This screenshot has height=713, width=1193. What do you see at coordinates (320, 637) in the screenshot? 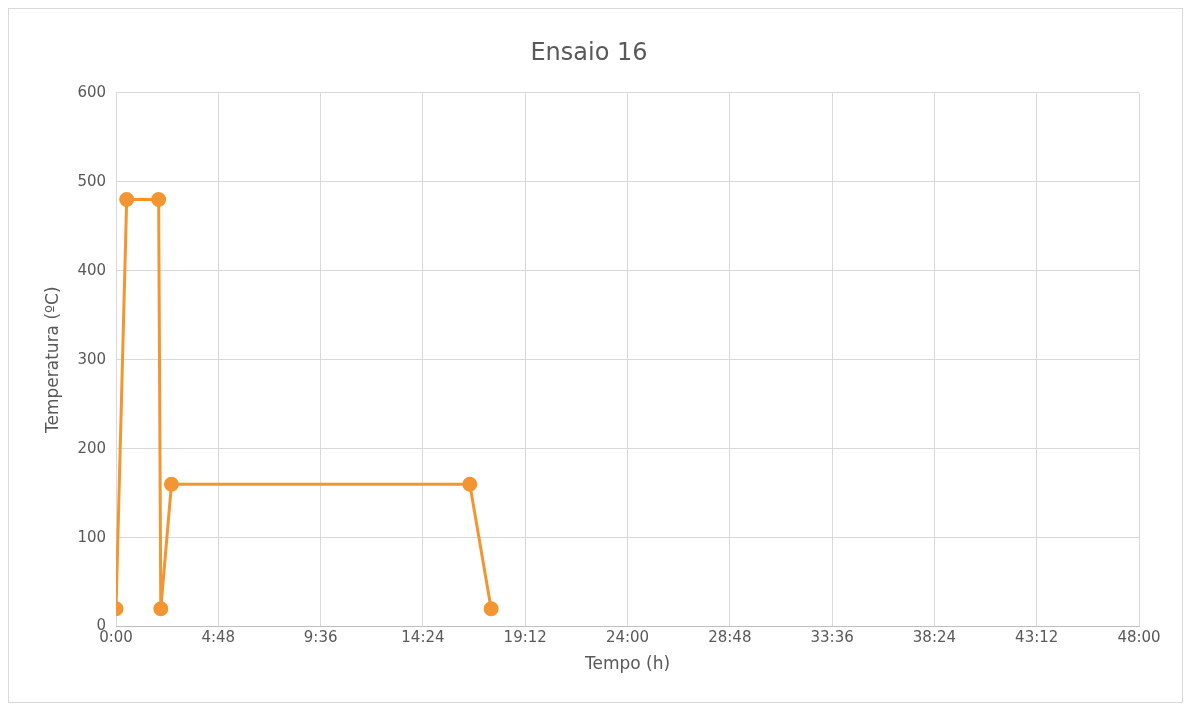
I see `x-tick-label: 9:36` at bounding box center [320, 637].